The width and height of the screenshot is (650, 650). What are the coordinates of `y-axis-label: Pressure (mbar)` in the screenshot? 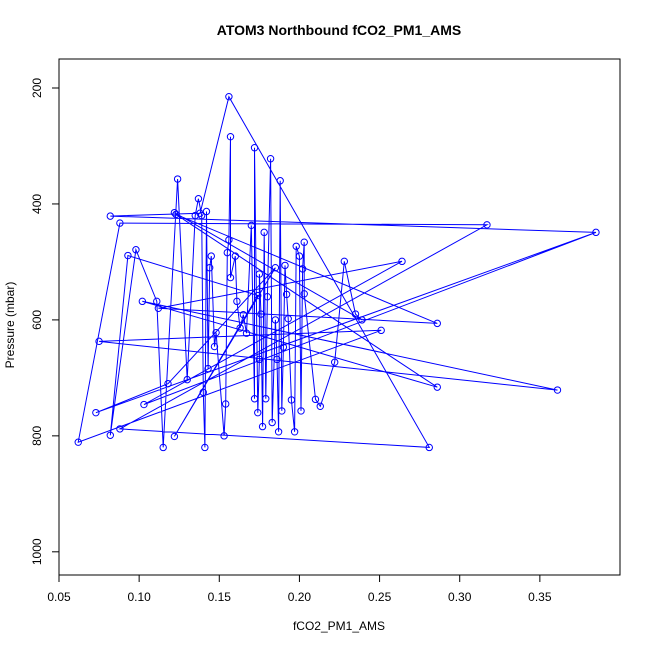 It's located at (10, 325).